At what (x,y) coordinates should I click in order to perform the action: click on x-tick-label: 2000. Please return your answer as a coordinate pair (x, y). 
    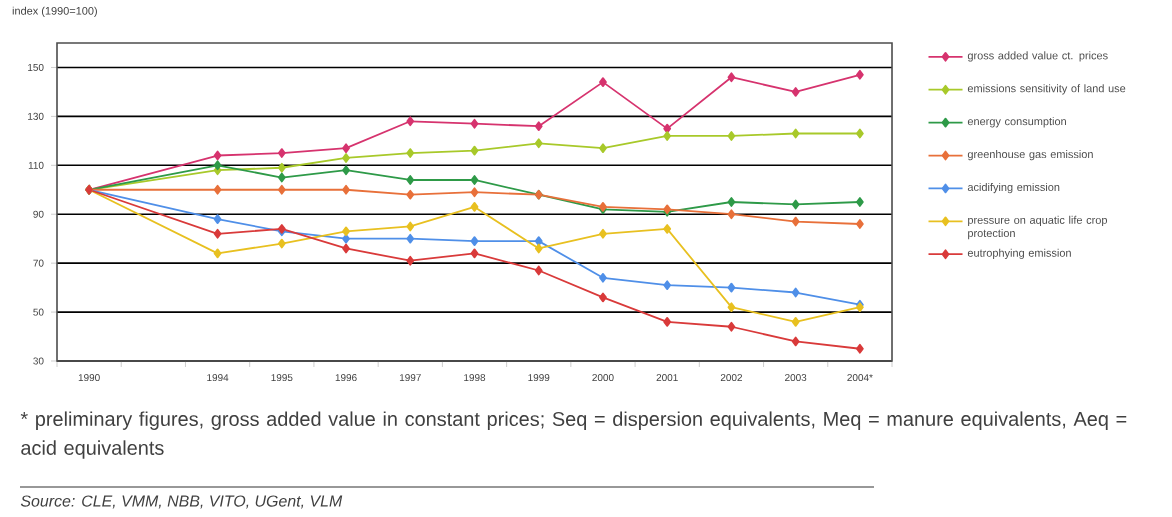
    Looking at the image, I should click on (603, 378).